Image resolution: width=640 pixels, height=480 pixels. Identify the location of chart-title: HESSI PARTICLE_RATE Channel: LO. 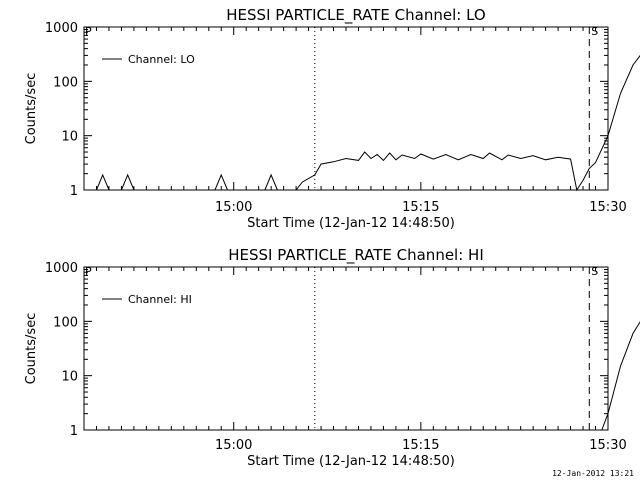
(355, 15).